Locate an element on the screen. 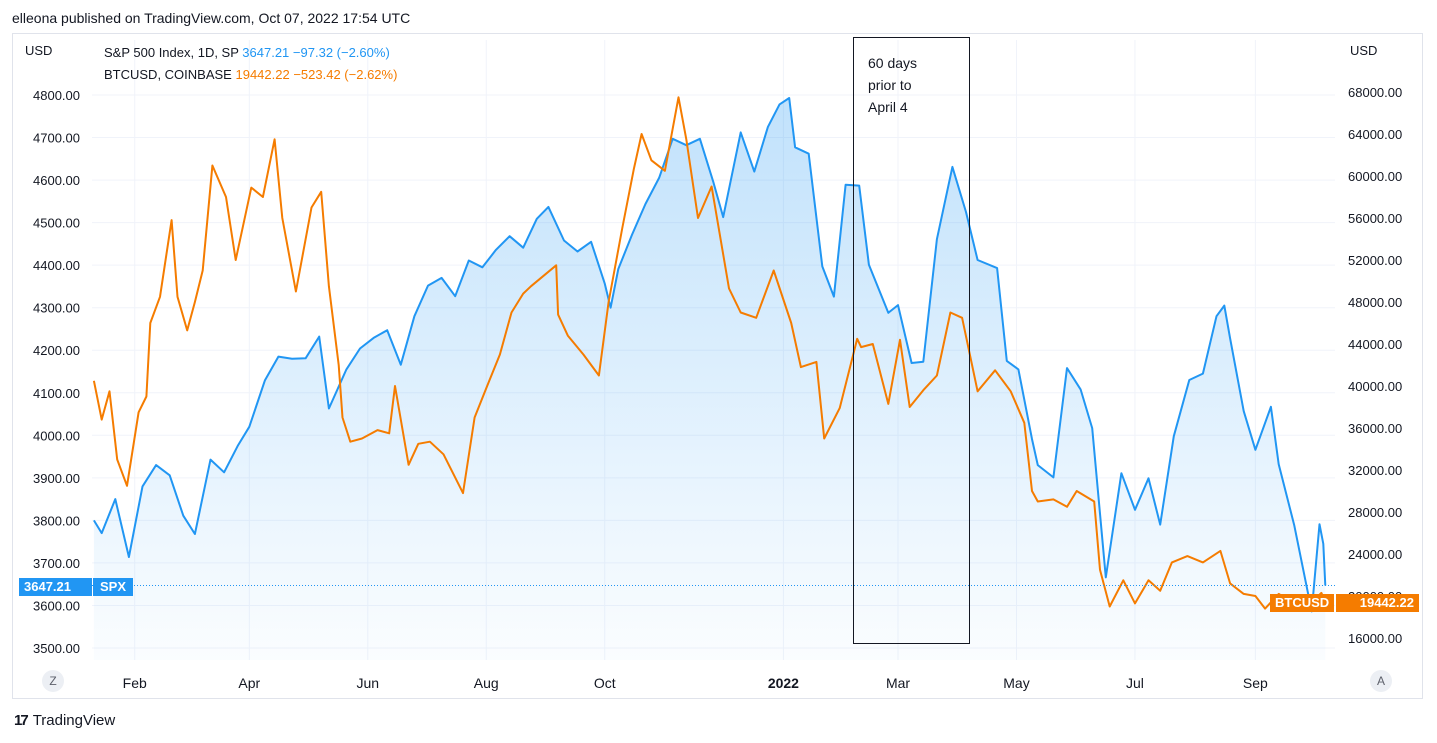 The height and width of the screenshot is (743, 1437). left-axis-tick-label: 4700.00 is located at coordinates (56, 138).